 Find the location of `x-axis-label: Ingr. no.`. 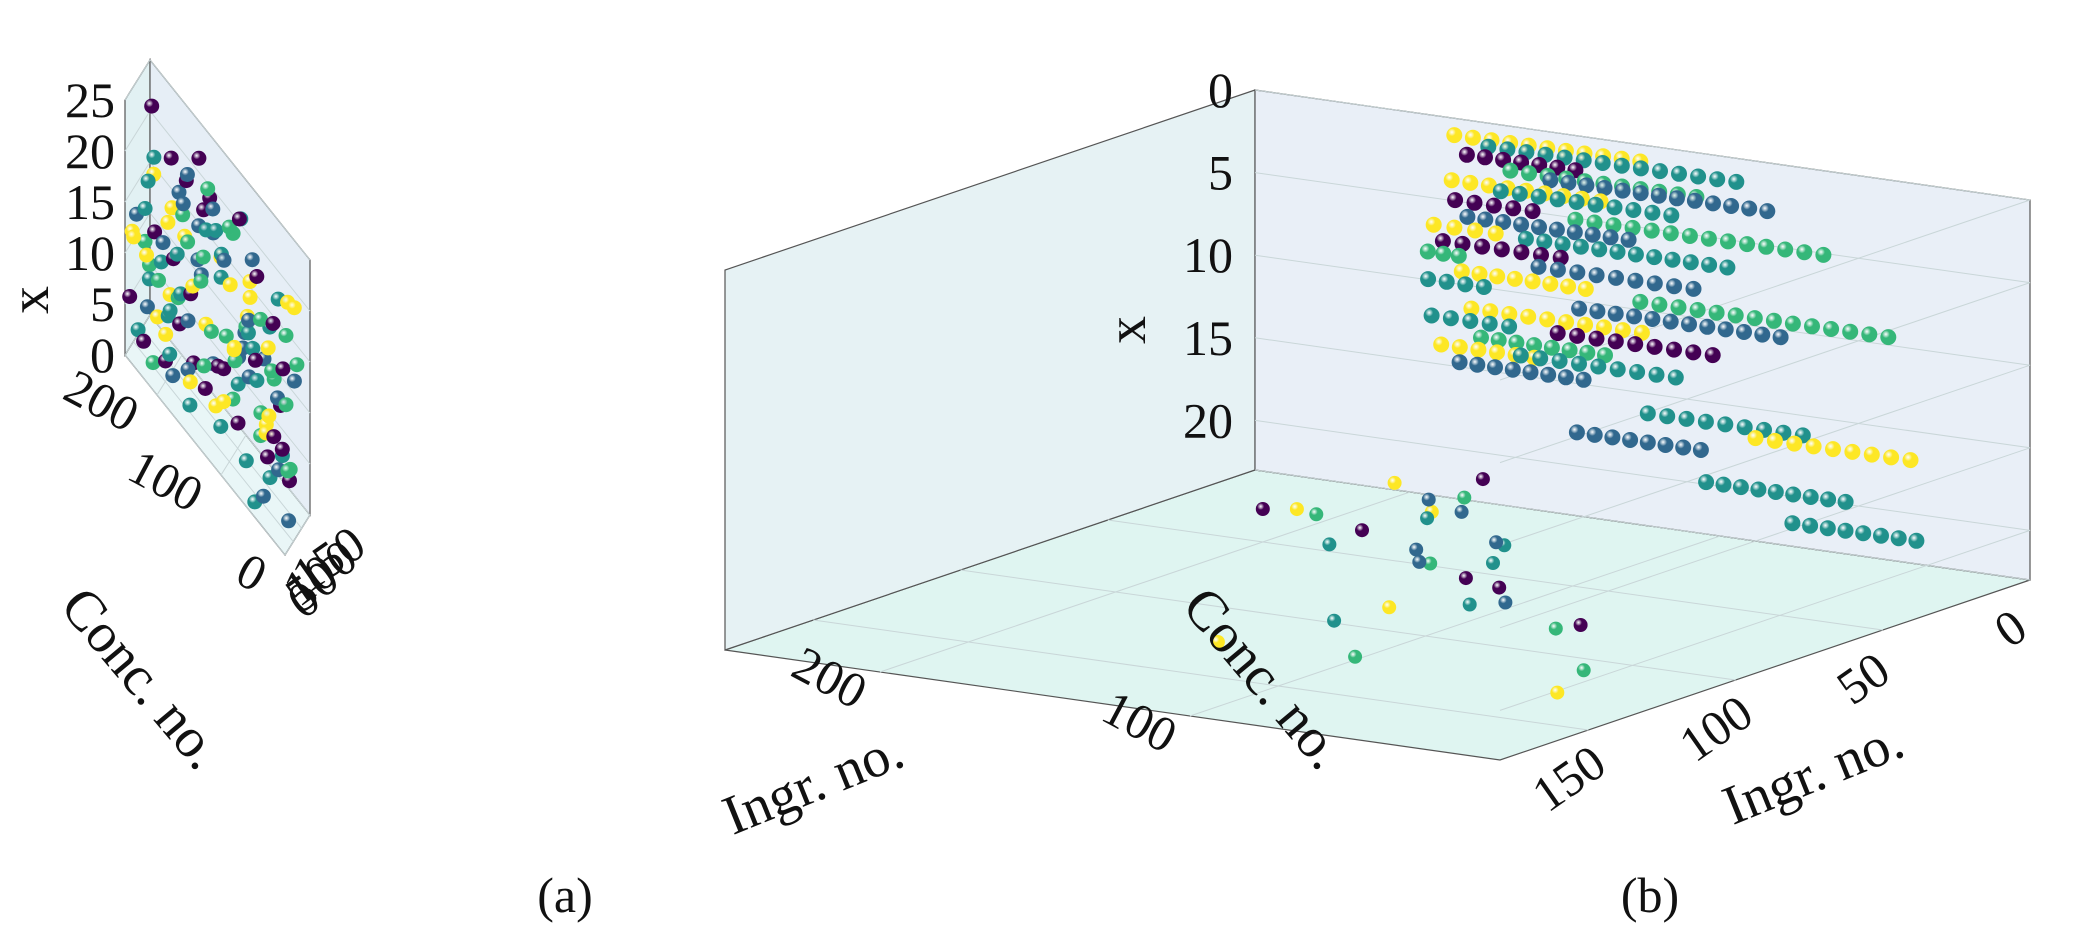

x-axis-label: Ingr. no. is located at coordinates (813, 783).